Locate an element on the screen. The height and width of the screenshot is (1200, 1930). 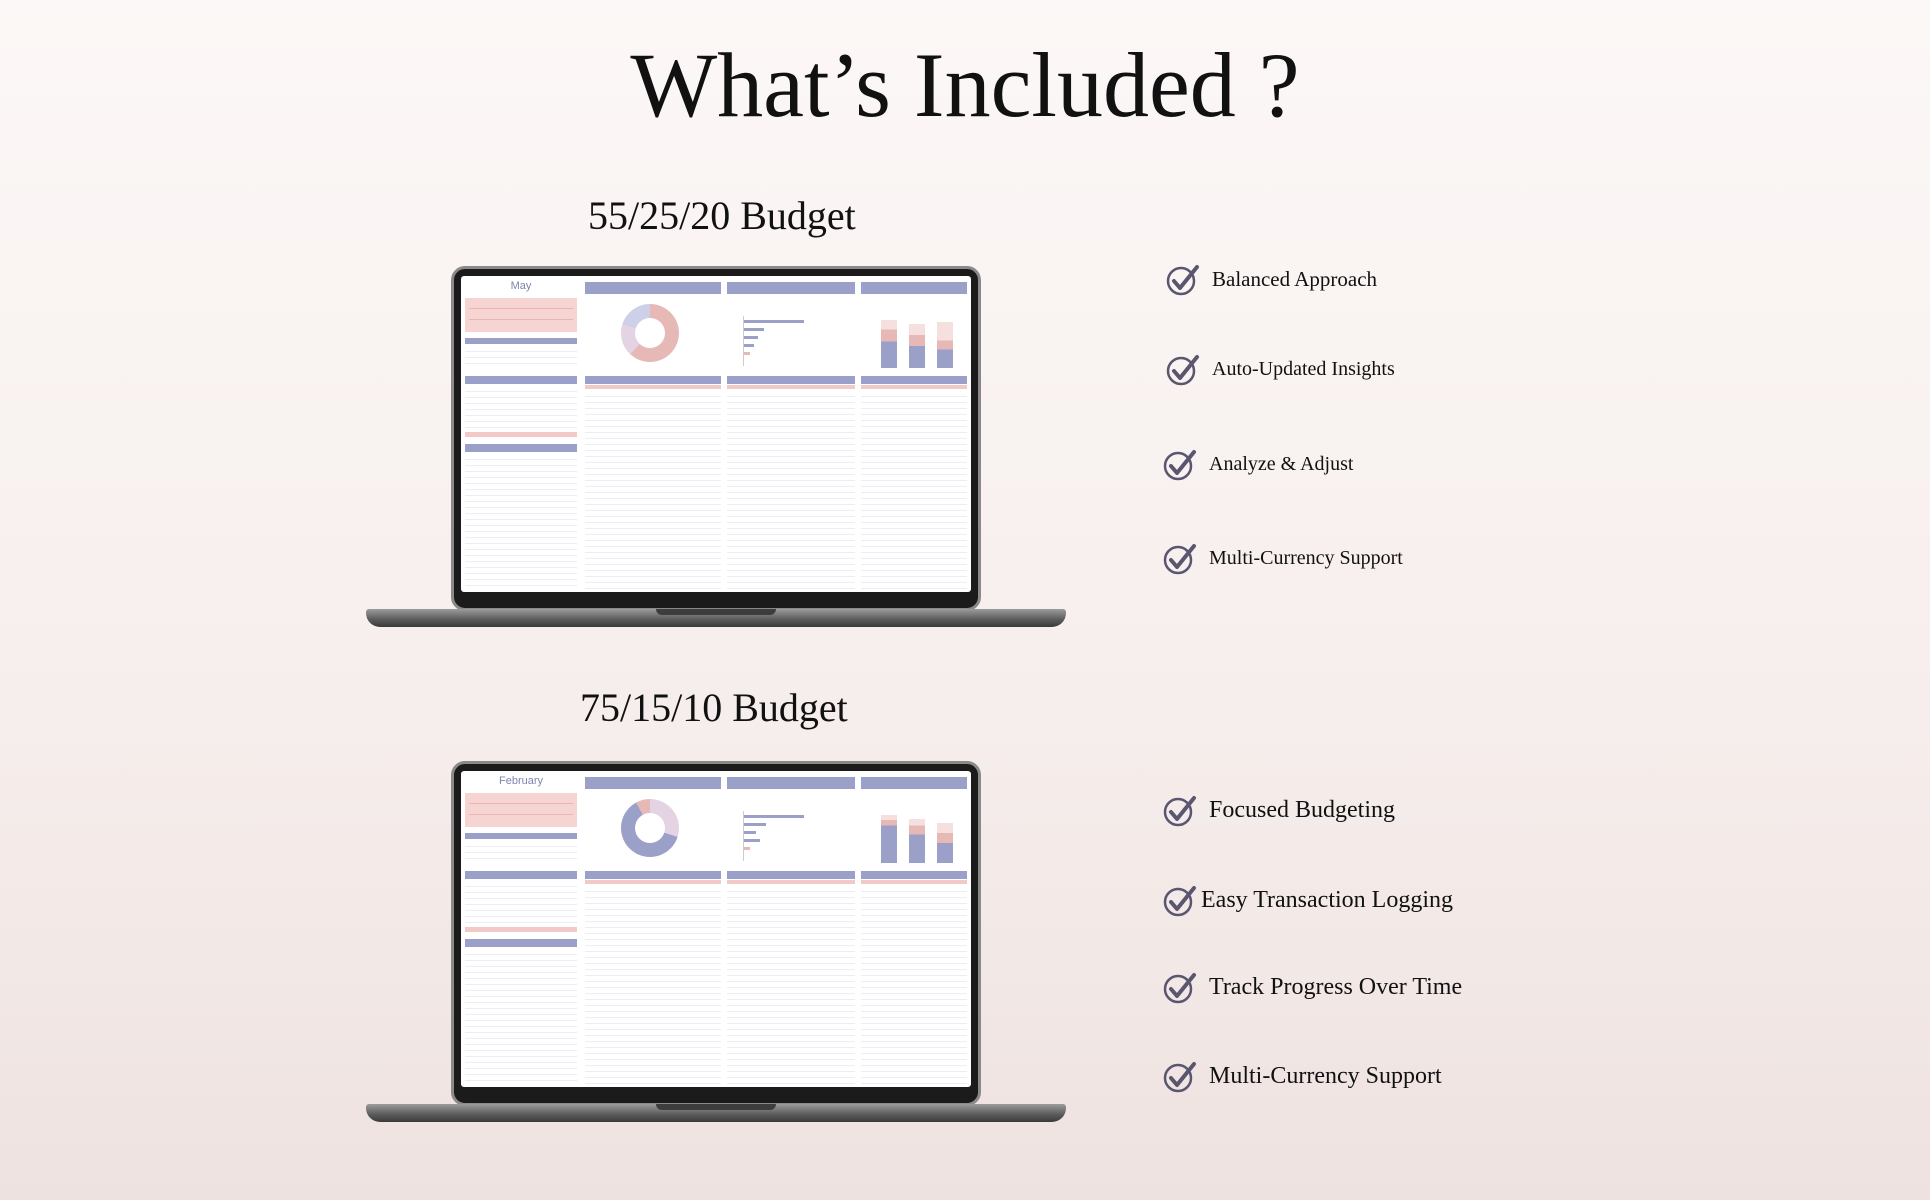
laptop-lid: February is located at coordinates (716, 933).